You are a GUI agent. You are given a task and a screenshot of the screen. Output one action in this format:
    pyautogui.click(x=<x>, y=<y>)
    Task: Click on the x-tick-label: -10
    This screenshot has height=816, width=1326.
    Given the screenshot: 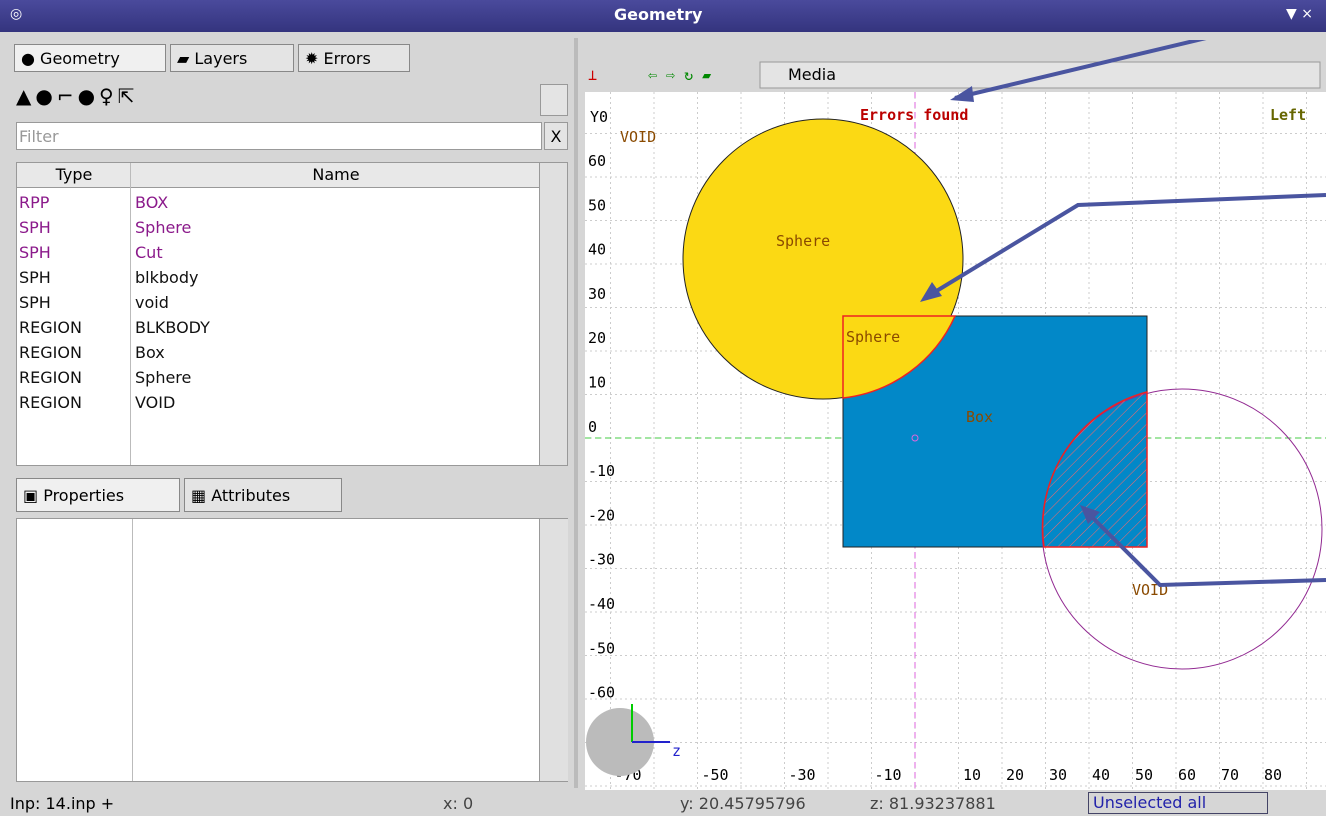 What is the action you would take?
    pyautogui.click(x=887, y=775)
    